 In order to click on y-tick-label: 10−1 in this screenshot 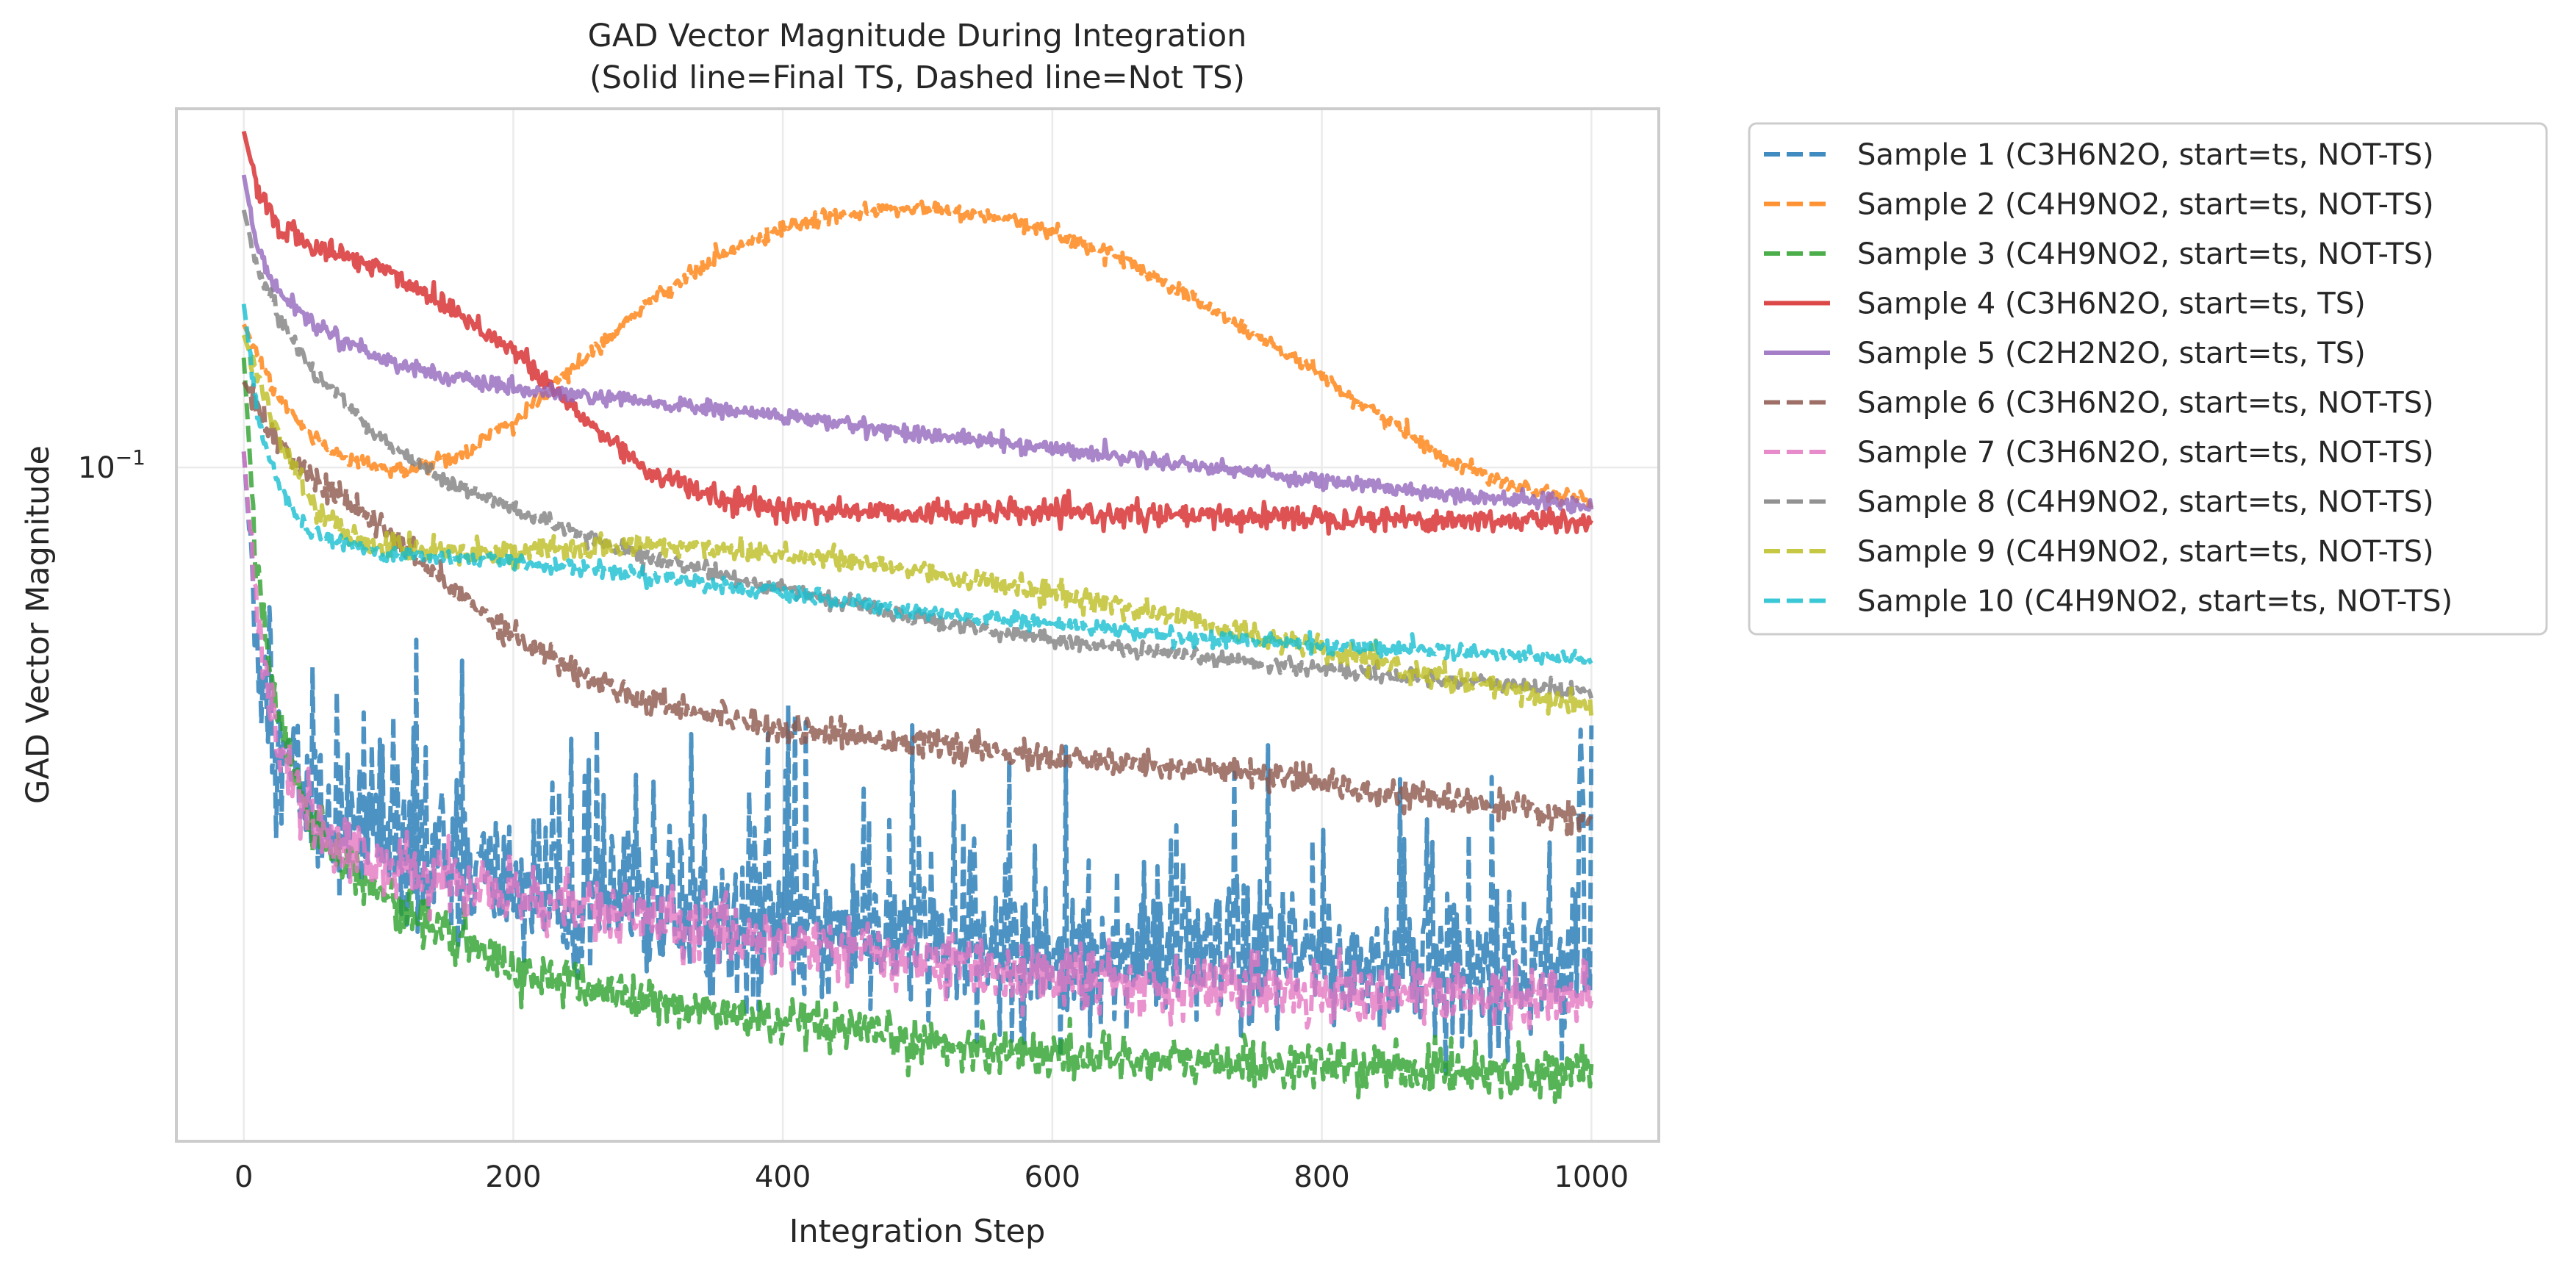, I will do `click(112, 465)`.